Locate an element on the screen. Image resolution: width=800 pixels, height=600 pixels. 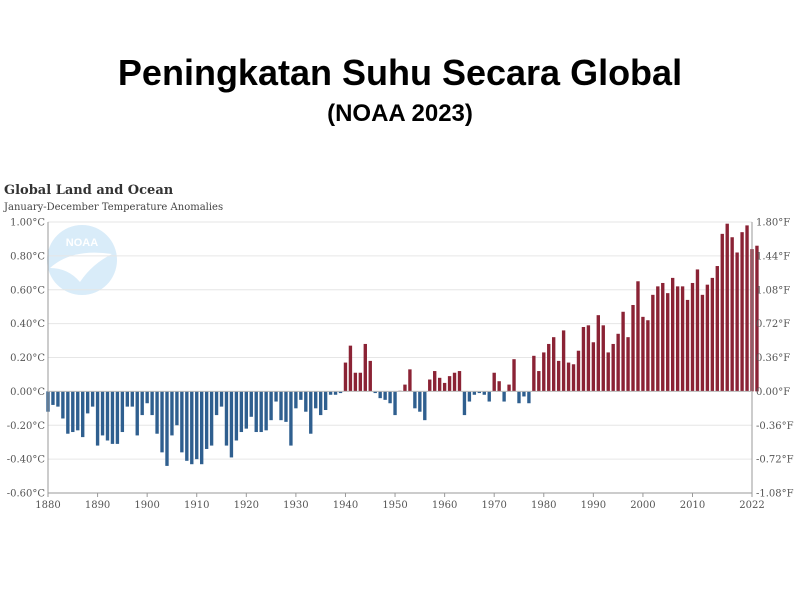
bar-2009 is located at coordinates (687, 345).